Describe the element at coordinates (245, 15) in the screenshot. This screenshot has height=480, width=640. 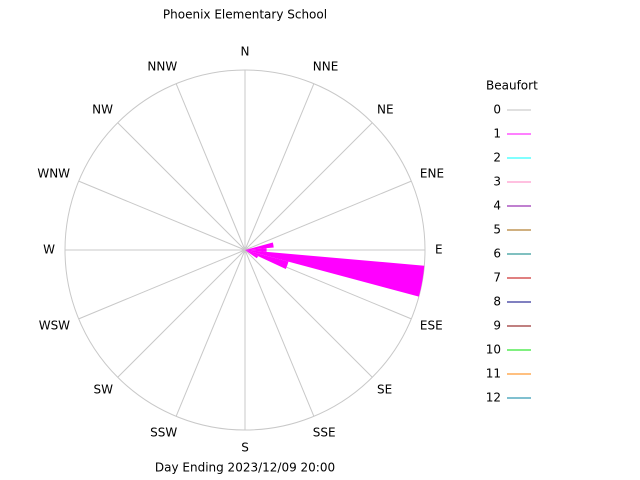
I see `chart-title: Phoenix Elementary School` at that location.